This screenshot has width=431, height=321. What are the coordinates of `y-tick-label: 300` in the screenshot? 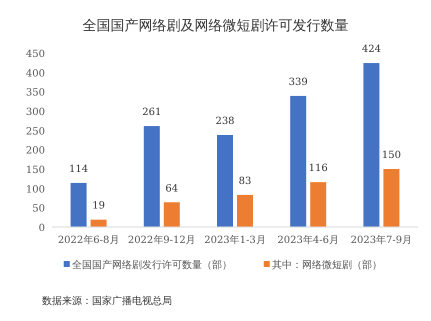 It's located at (35, 112).